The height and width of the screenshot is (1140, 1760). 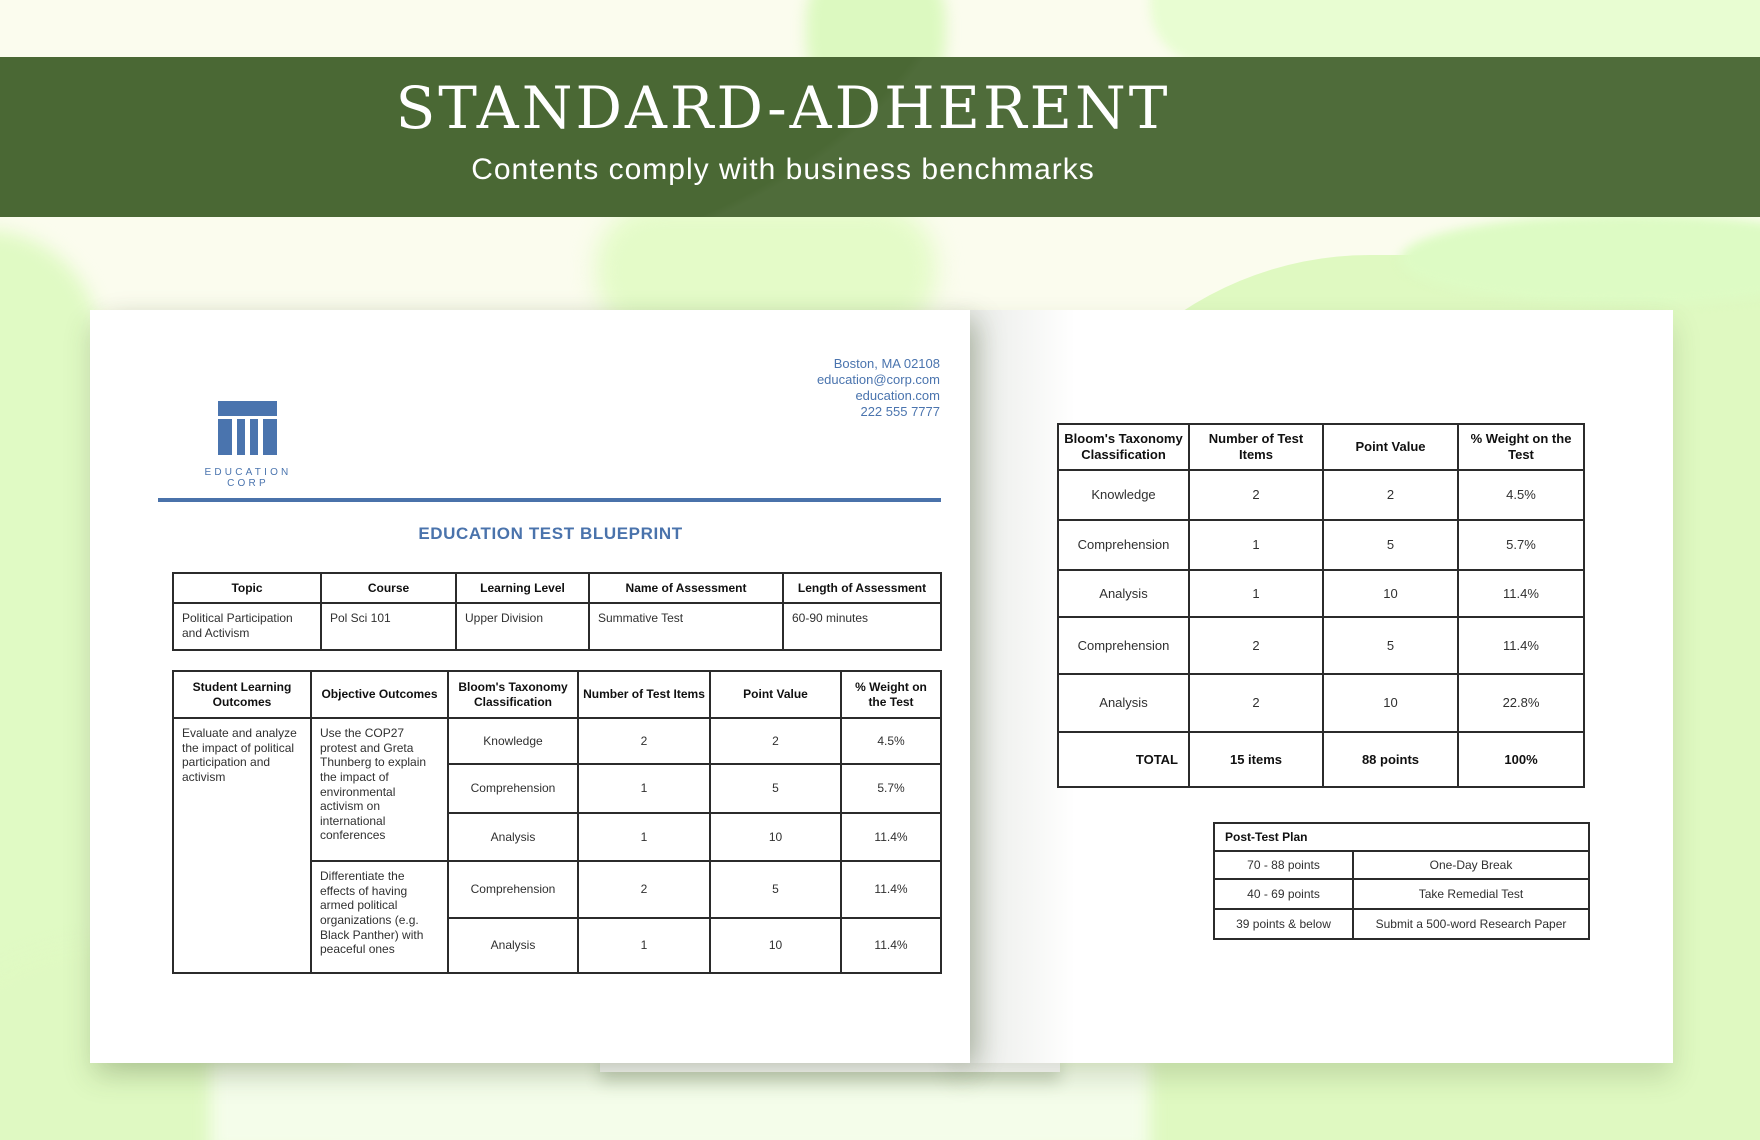 What do you see at coordinates (686, 626) in the screenshot?
I see `assessment-name-value: Summative Test` at bounding box center [686, 626].